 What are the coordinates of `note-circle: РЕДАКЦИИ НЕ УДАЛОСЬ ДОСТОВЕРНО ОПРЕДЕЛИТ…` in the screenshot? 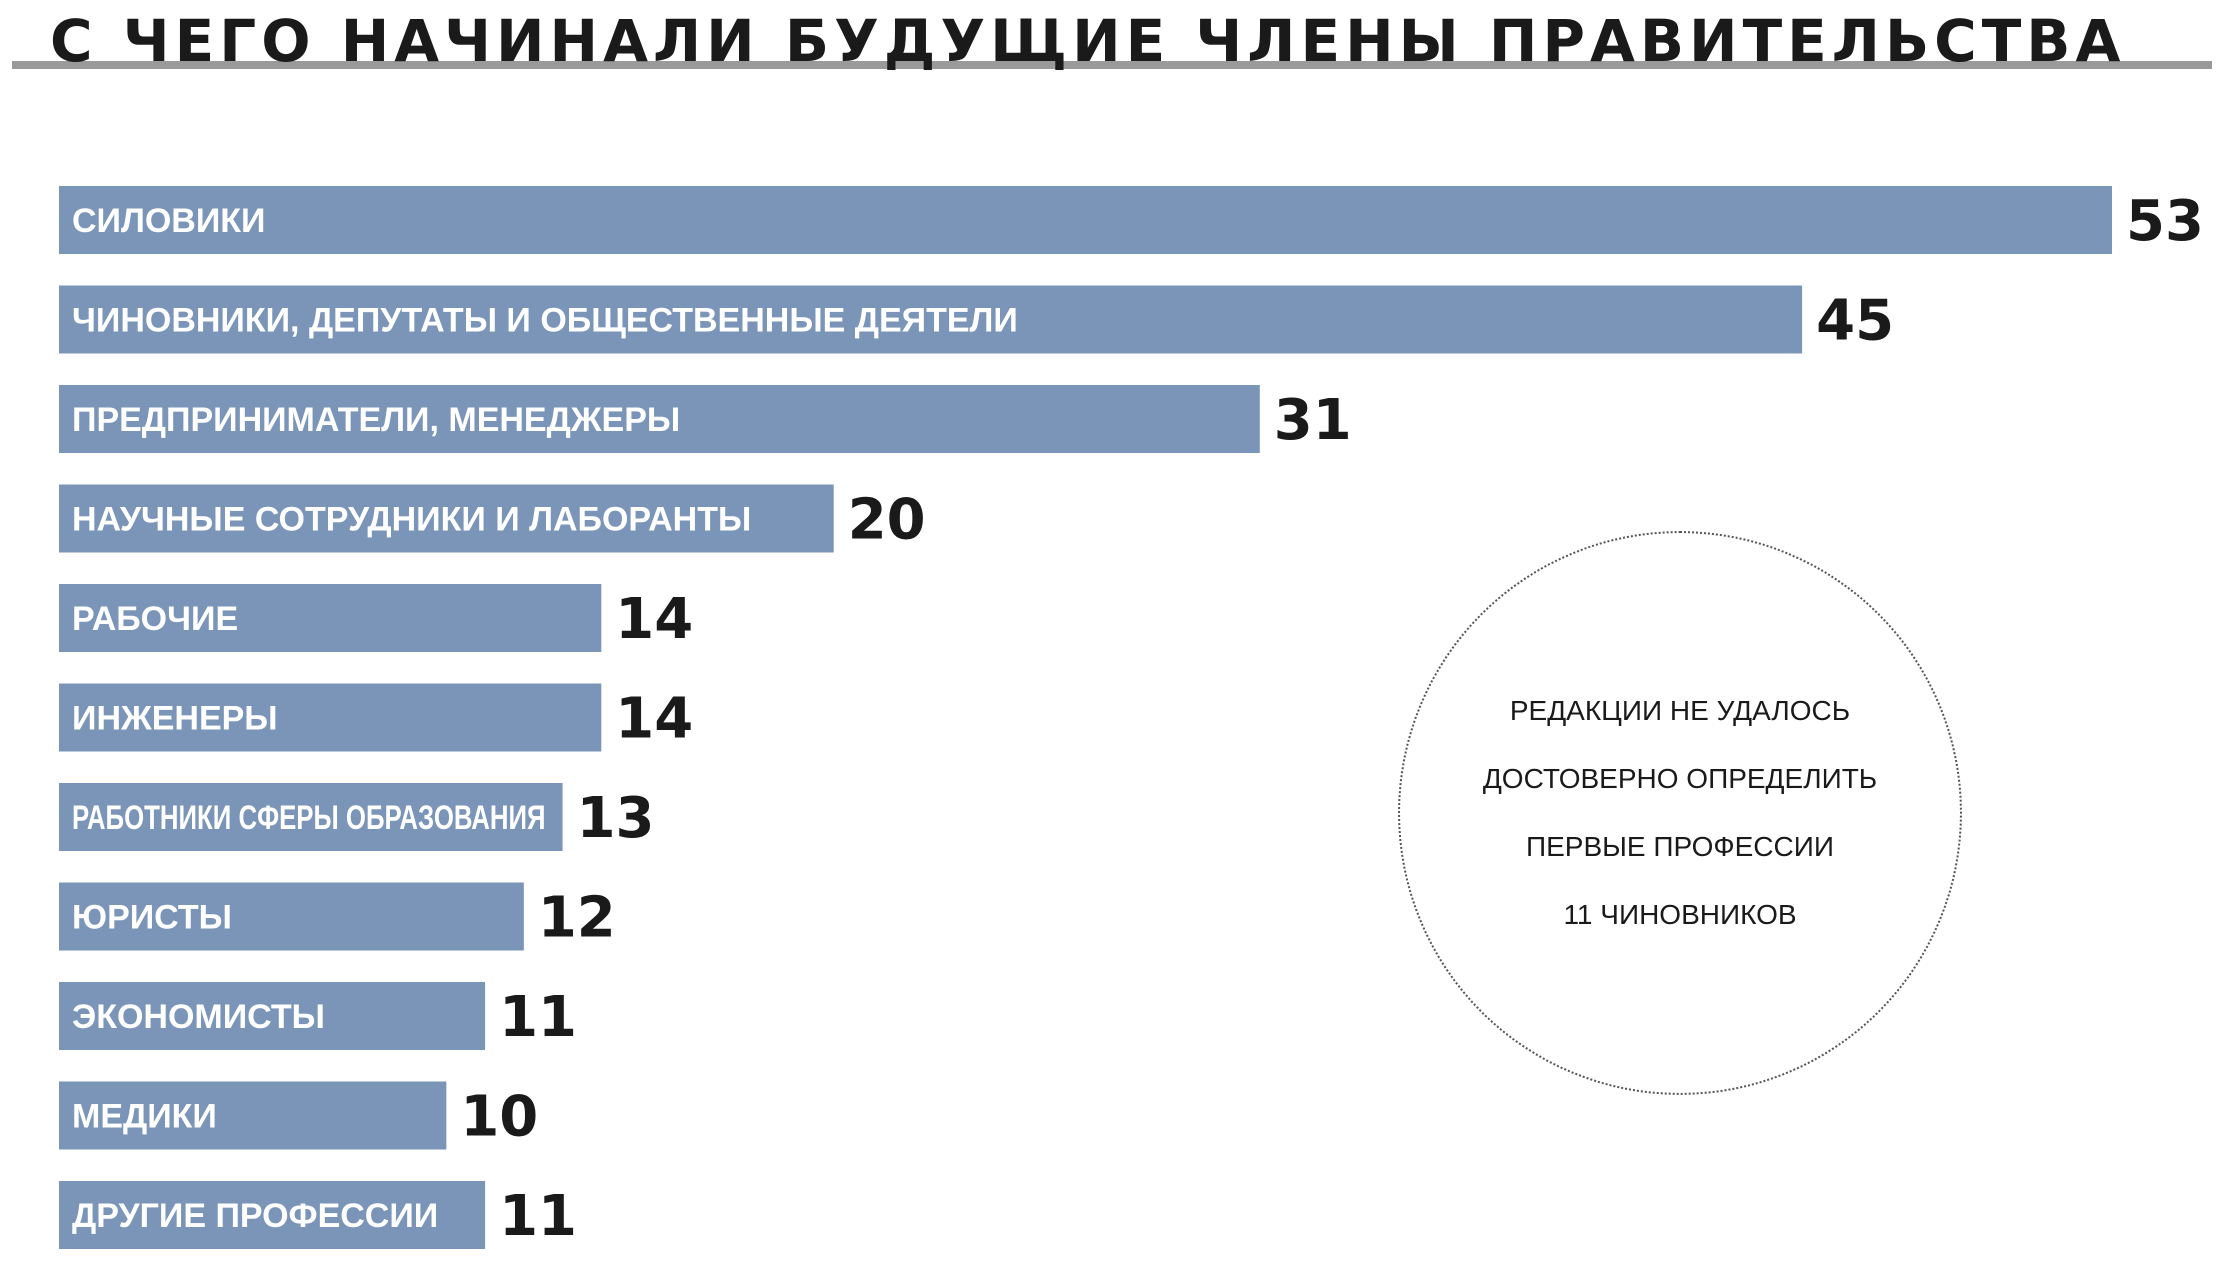 It's located at (1680, 813).